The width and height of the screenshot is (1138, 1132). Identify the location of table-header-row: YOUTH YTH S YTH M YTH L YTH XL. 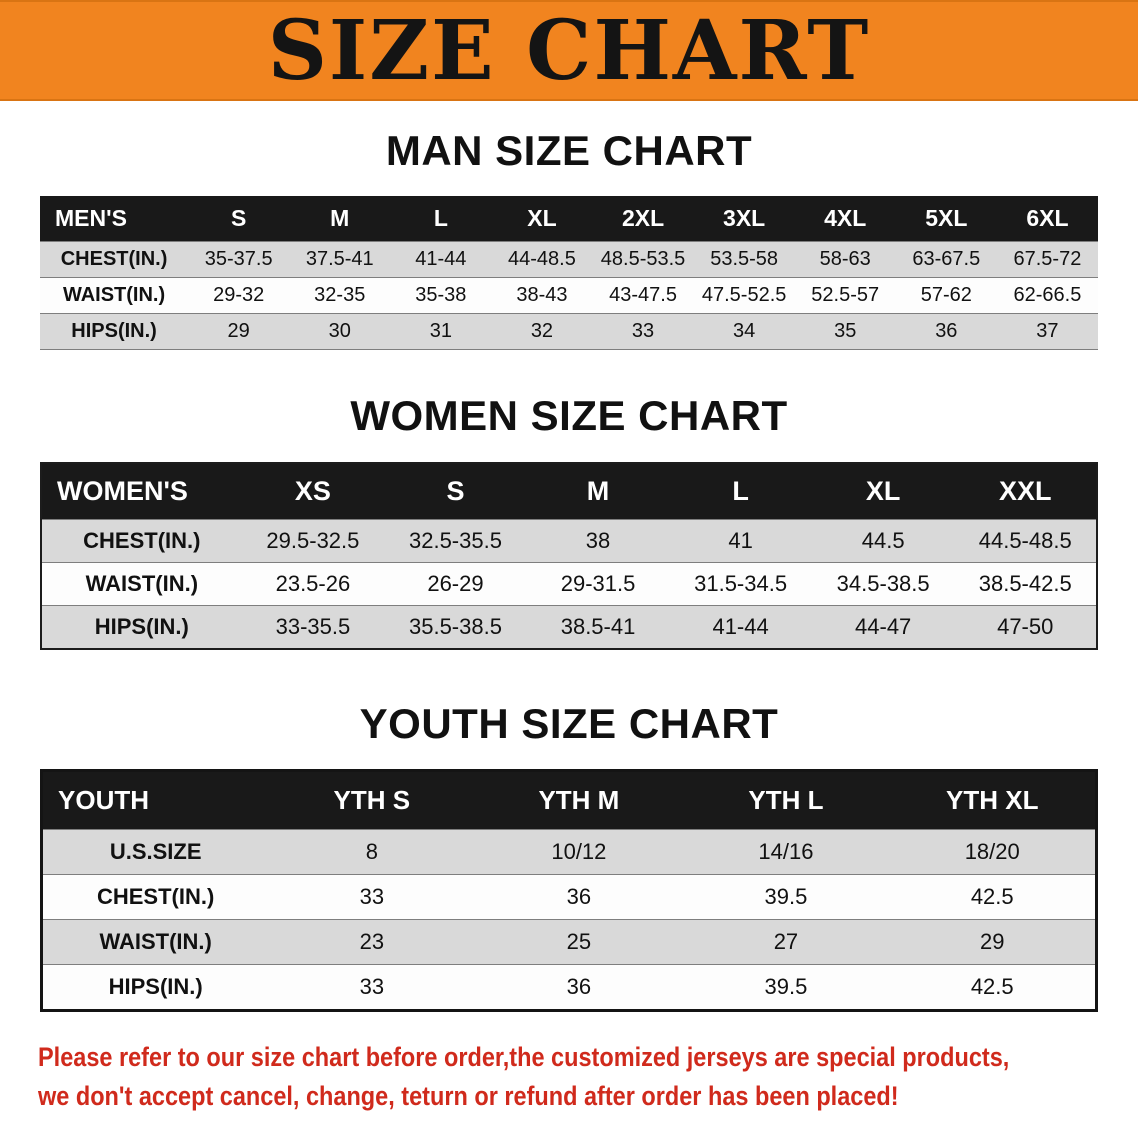
(569, 800).